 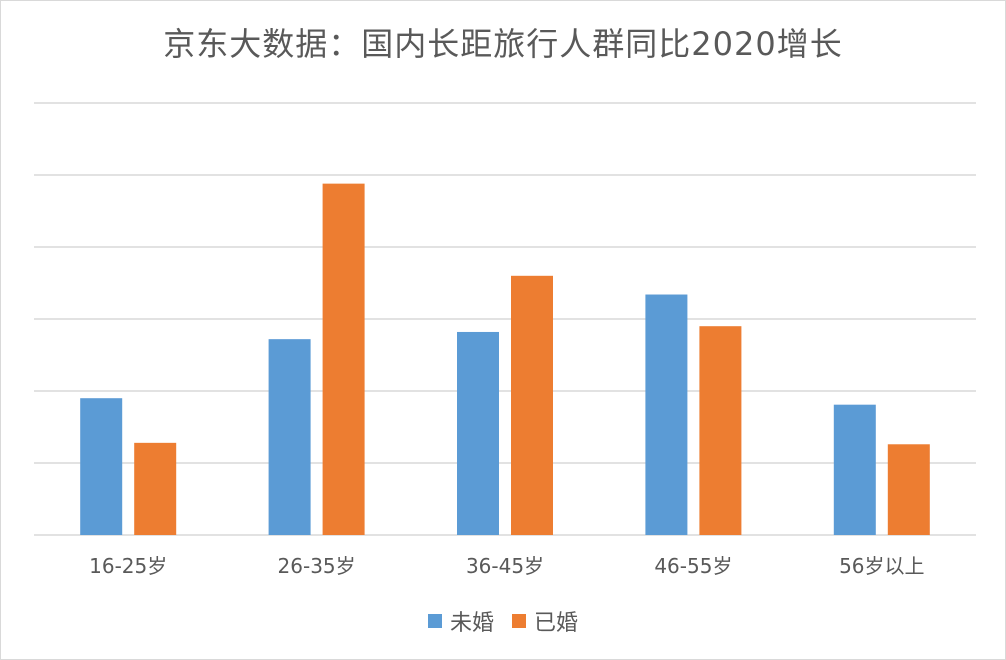 What do you see at coordinates (343, 359) in the screenshot?
I see `bar-series-2-26-35岁` at bounding box center [343, 359].